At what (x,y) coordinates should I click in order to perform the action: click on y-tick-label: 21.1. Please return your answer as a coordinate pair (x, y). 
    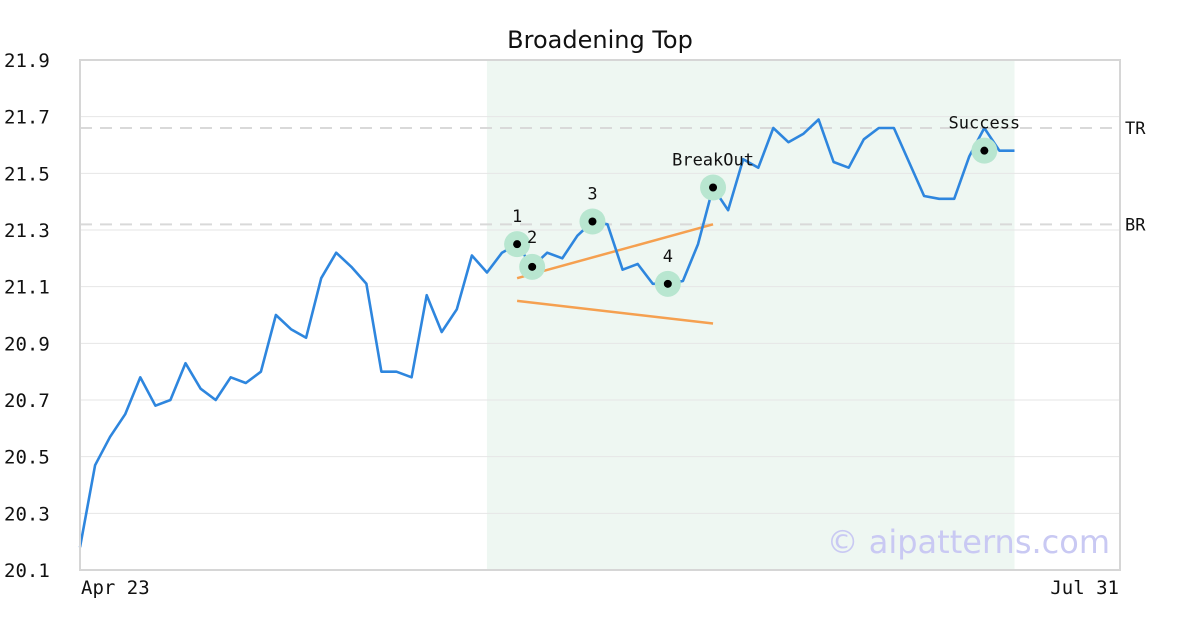
    Looking at the image, I should click on (27, 288).